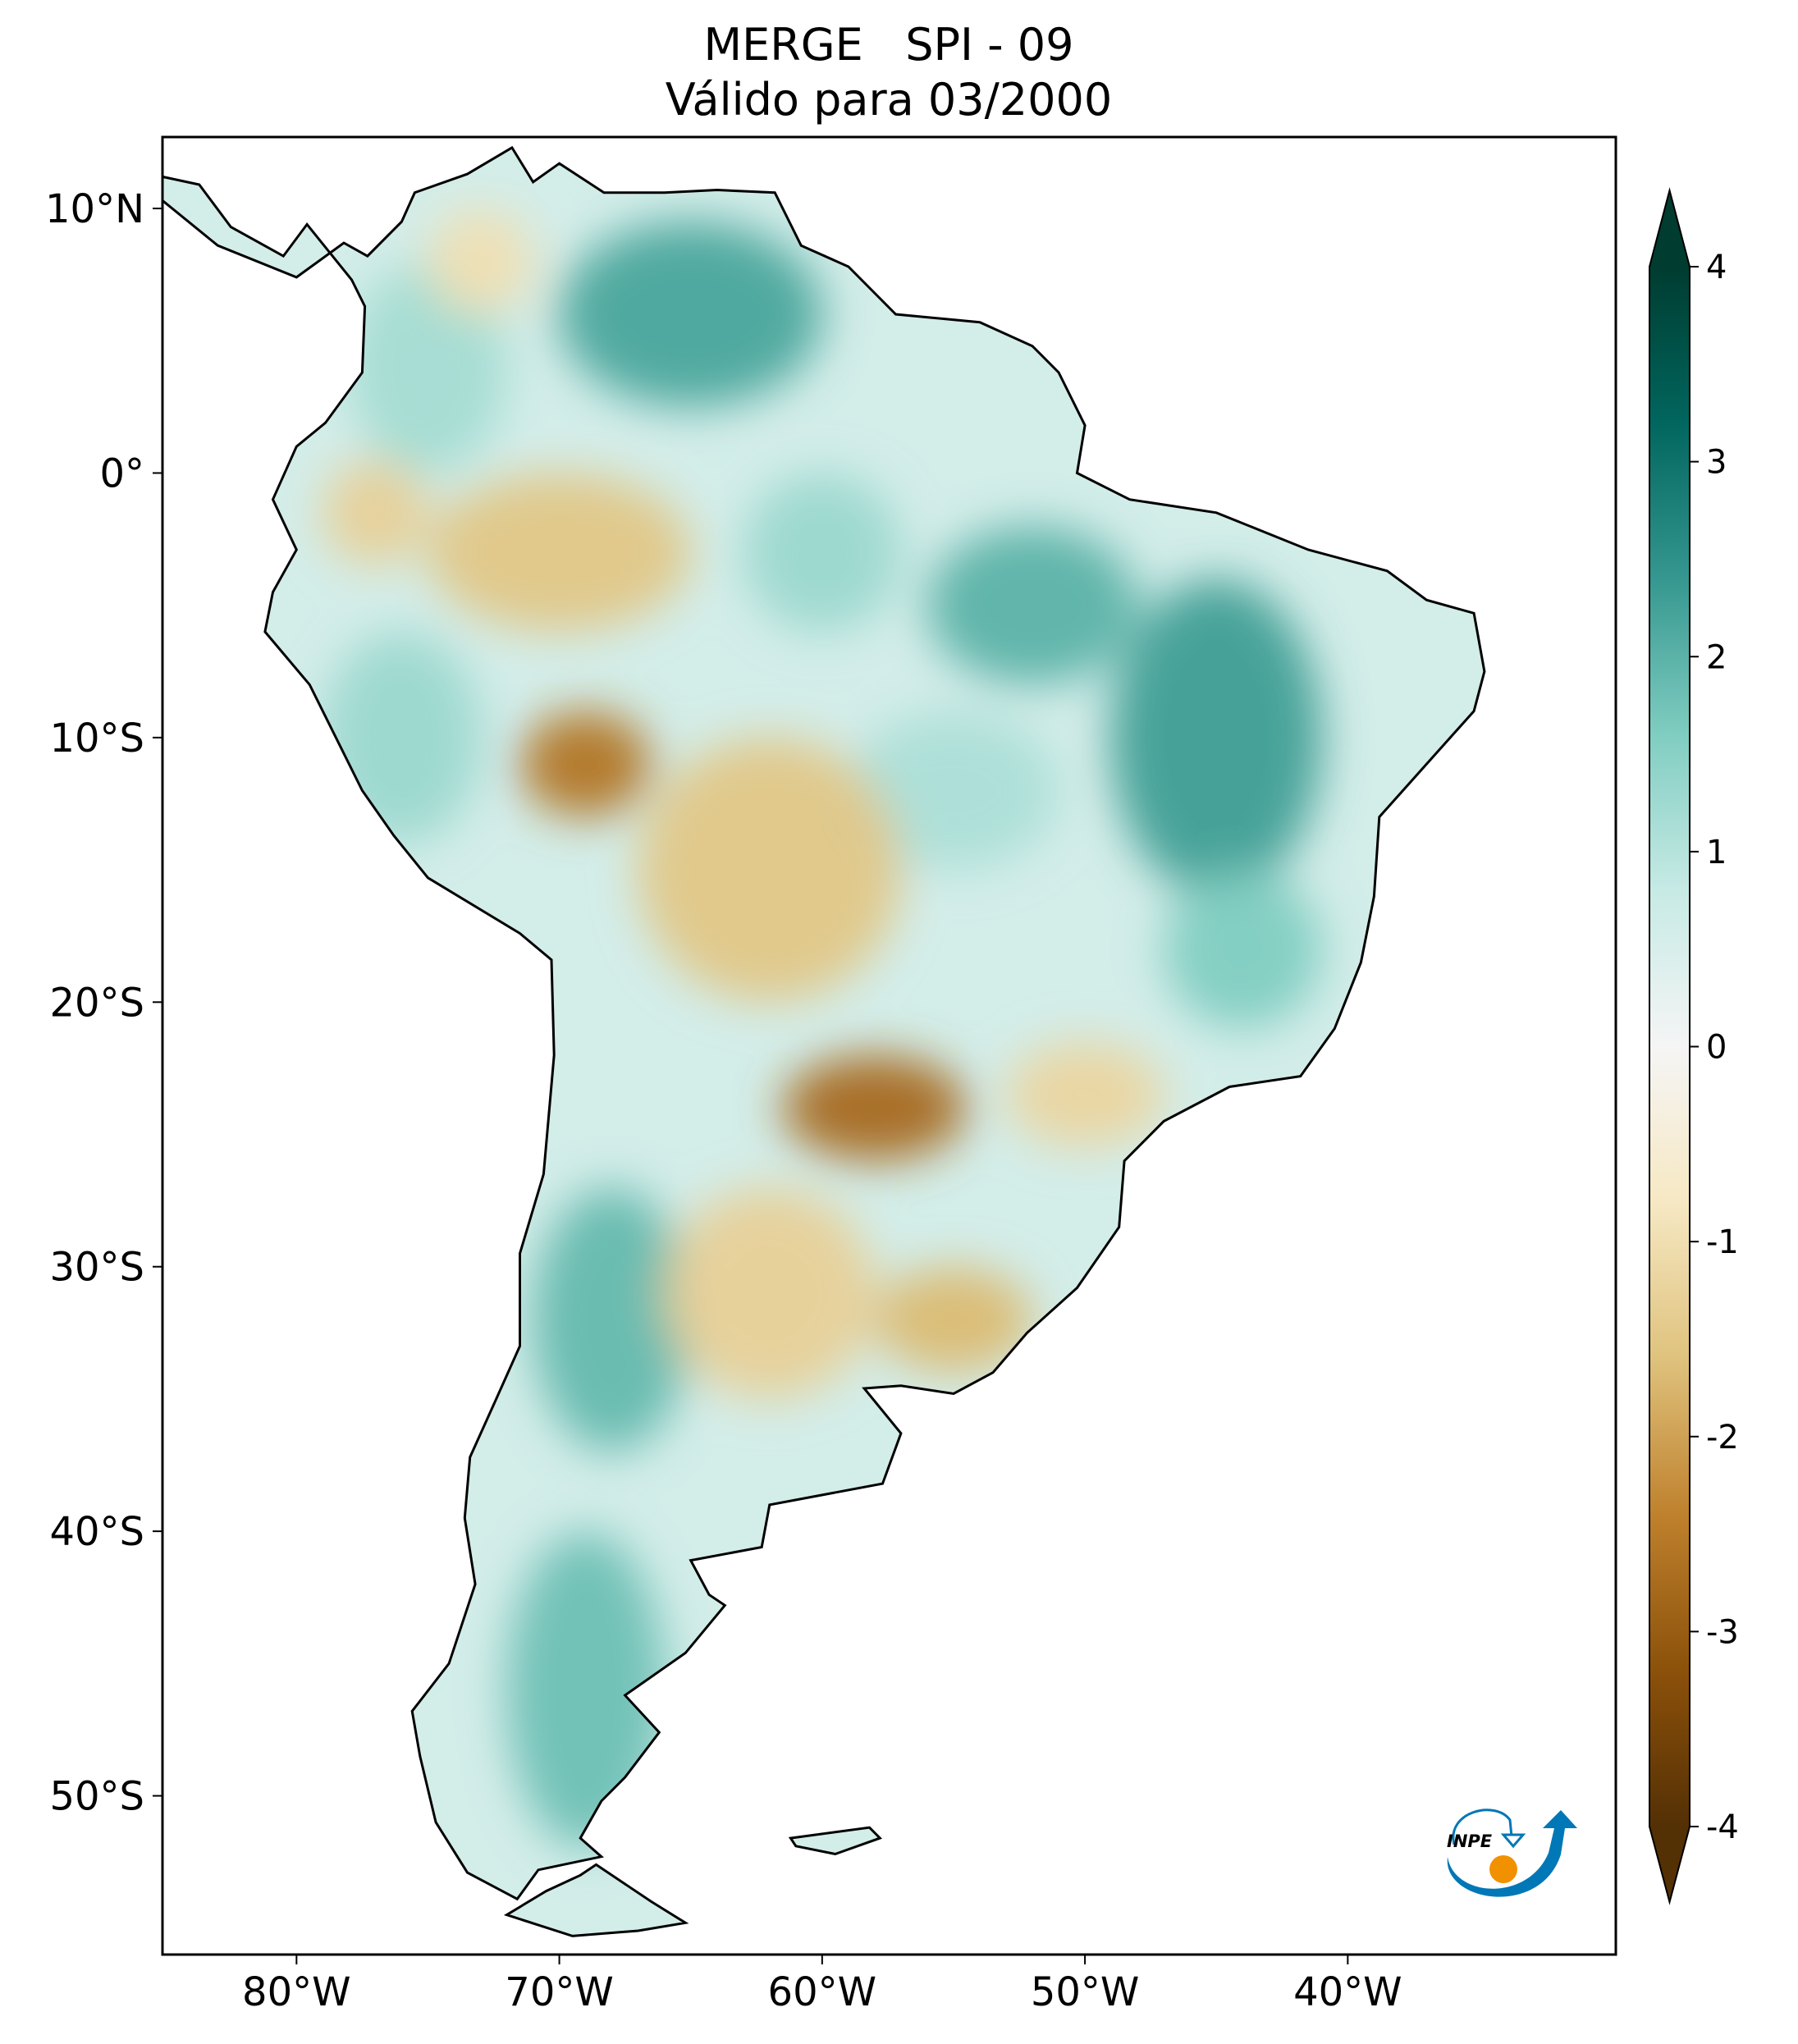 The width and height of the screenshot is (1798, 2044). What do you see at coordinates (1722, 1632) in the screenshot?
I see `colorbar-tick-label: -3` at bounding box center [1722, 1632].